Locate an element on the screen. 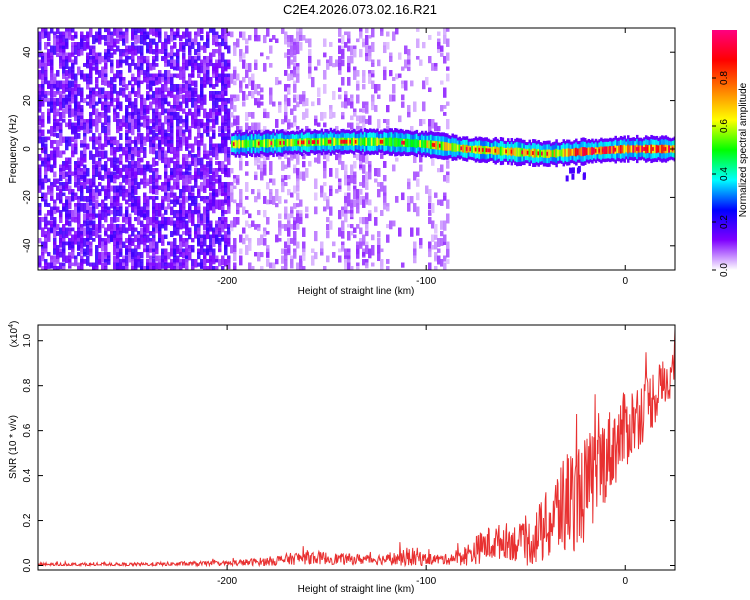 The image size is (750, 600). spectrogram-y-tick-label: -20 is located at coordinates (27, 197).